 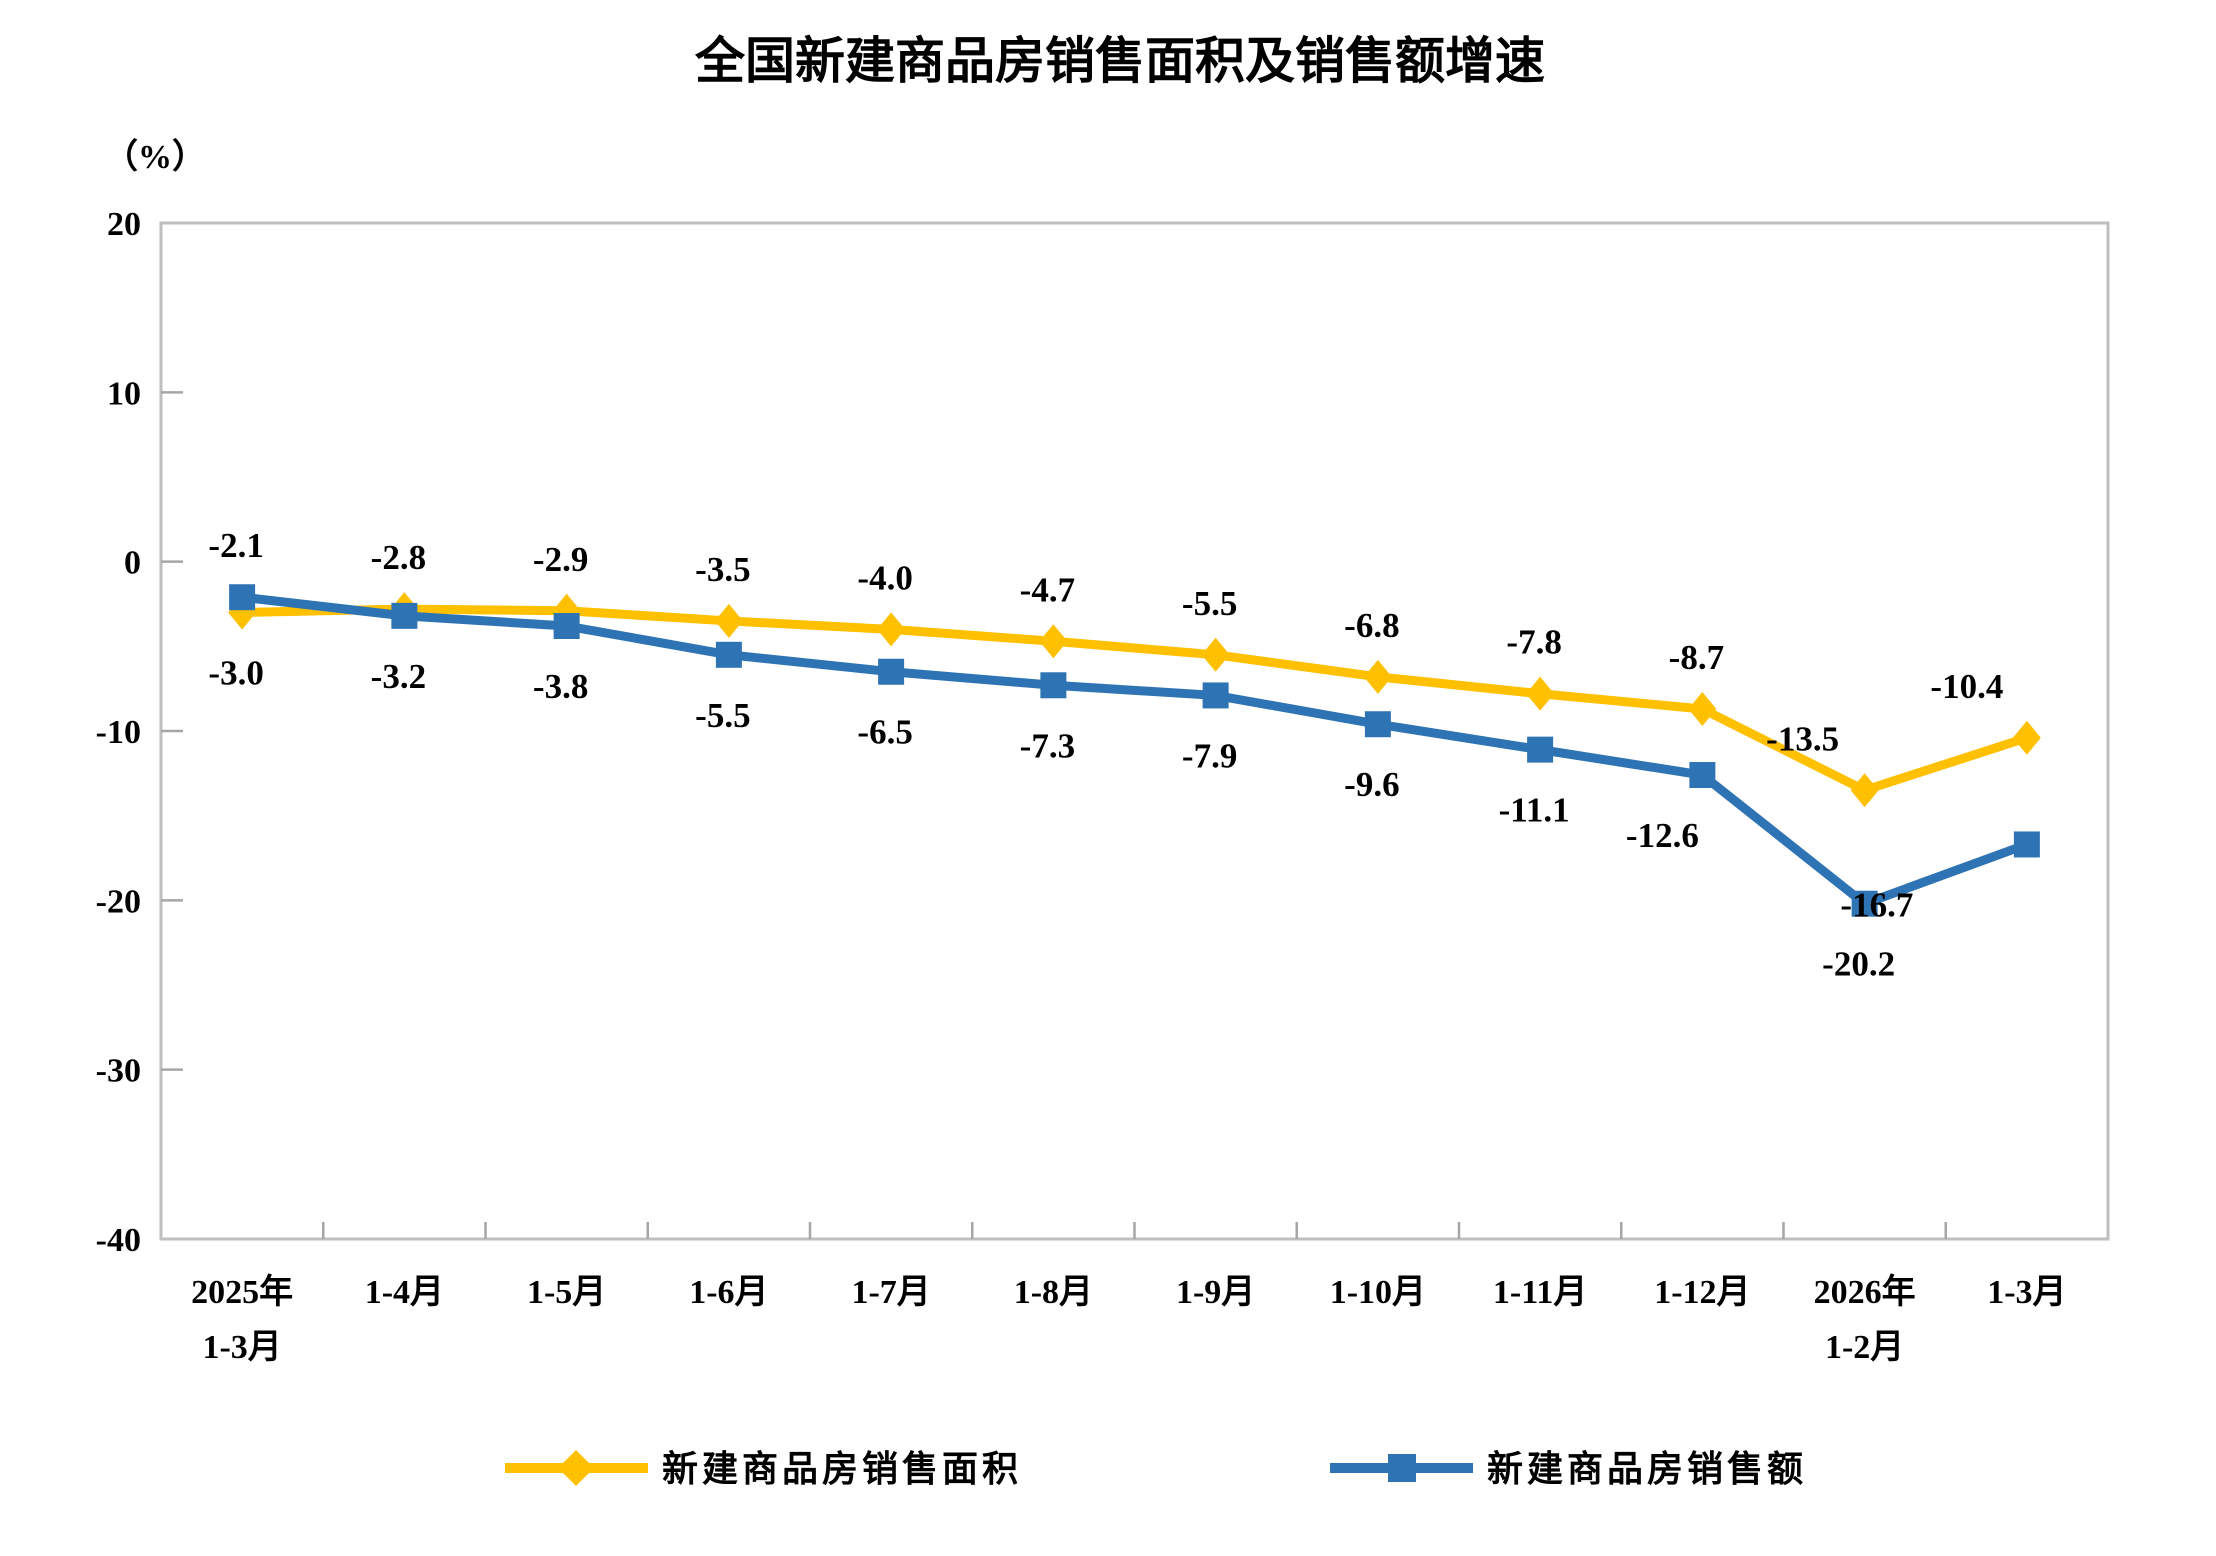 I want to click on x-category-label: 2025年 1-3月, so click(x=242, y=1319).